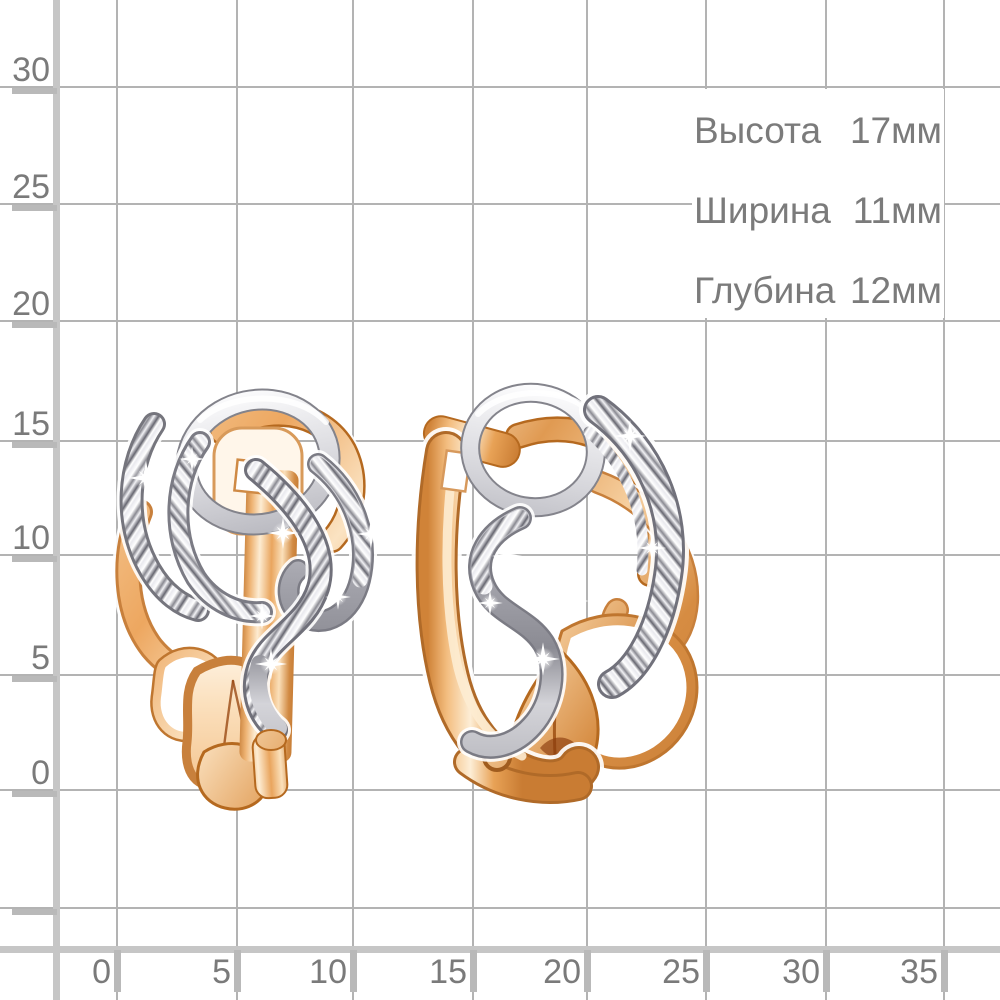  What do you see at coordinates (919, 972) in the screenshot?
I see `x-axis-label: 35` at bounding box center [919, 972].